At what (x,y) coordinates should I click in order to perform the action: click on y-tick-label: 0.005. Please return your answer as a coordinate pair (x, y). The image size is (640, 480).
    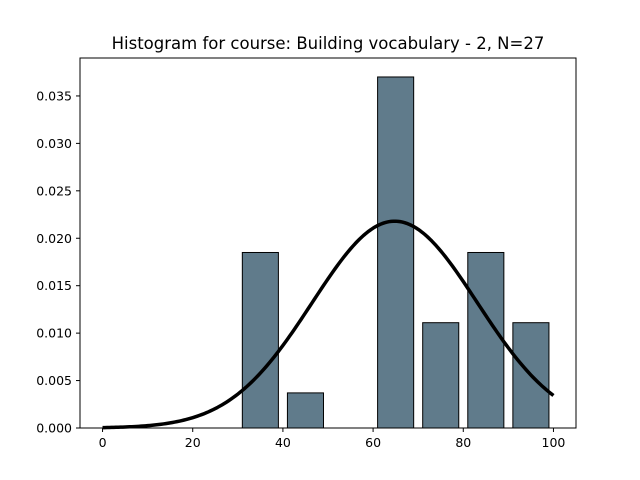
    Looking at the image, I should click on (54, 380).